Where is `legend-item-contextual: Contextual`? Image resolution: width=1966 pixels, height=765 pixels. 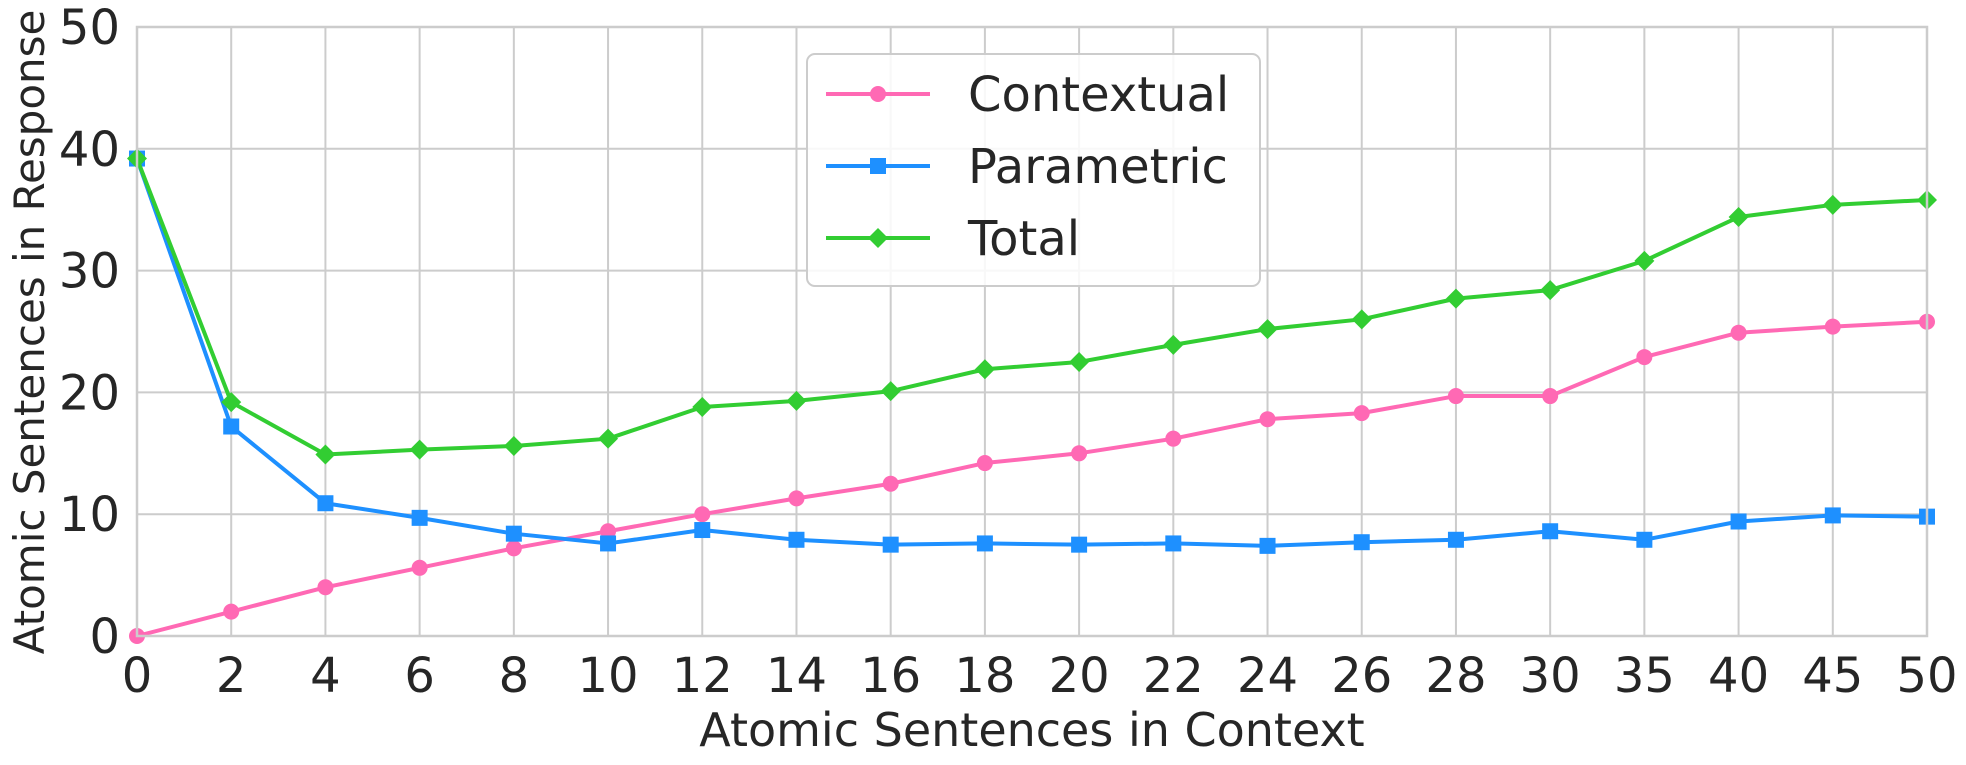 legend-item-contextual: Contextual is located at coordinates (1027, 95).